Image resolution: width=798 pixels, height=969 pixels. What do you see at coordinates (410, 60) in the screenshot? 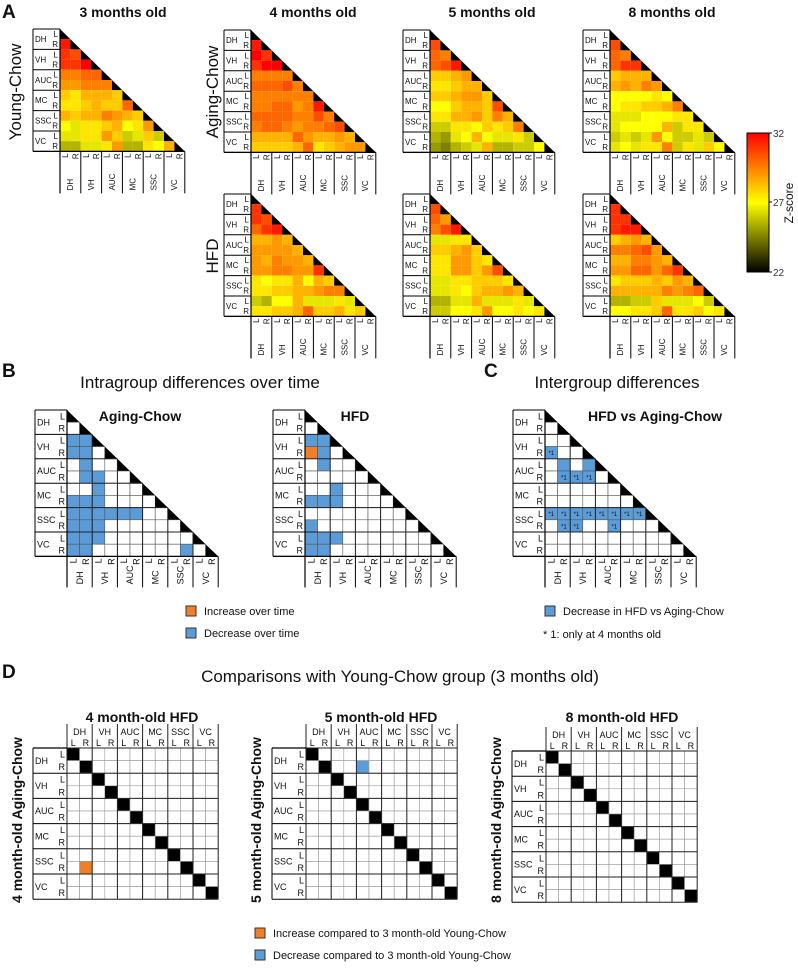
I see `row-region-label: VH` at bounding box center [410, 60].